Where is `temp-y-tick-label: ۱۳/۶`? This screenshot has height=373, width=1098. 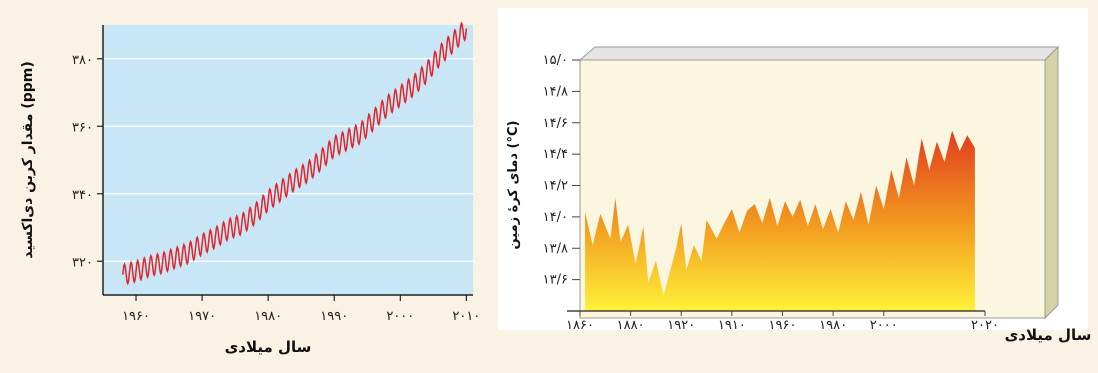 temp-y-tick-label: ۱۳/۶ is located at coordinates (555, 280).